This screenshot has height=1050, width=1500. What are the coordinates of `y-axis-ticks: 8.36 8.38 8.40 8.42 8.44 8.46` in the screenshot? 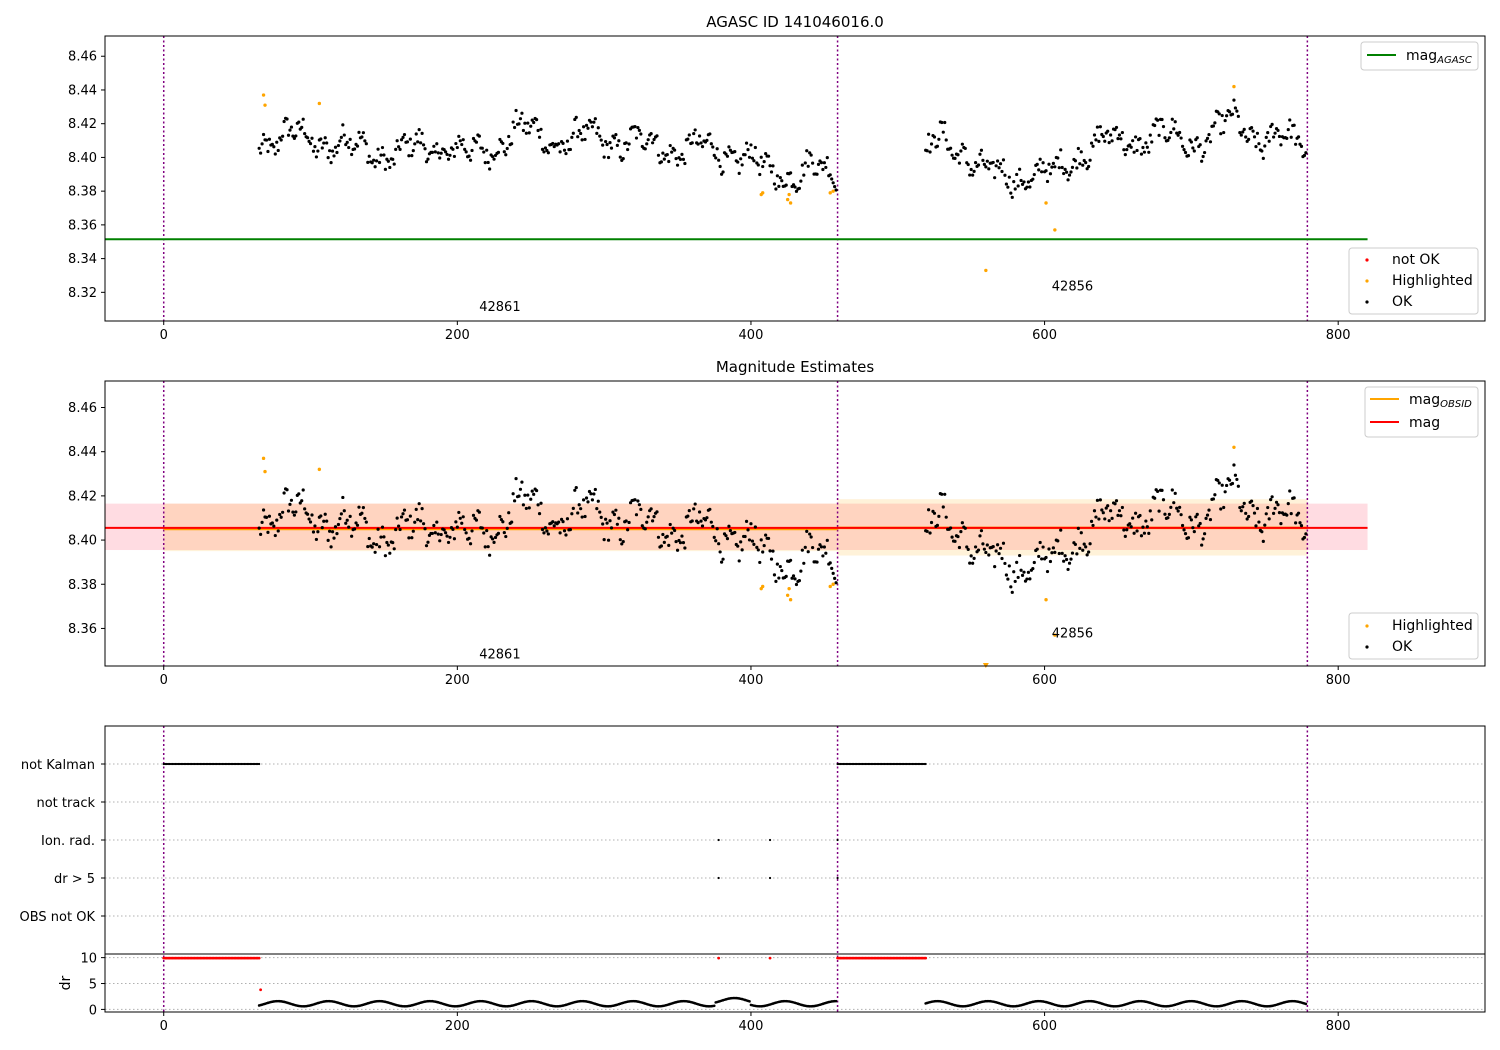 It's located at (86, 519).